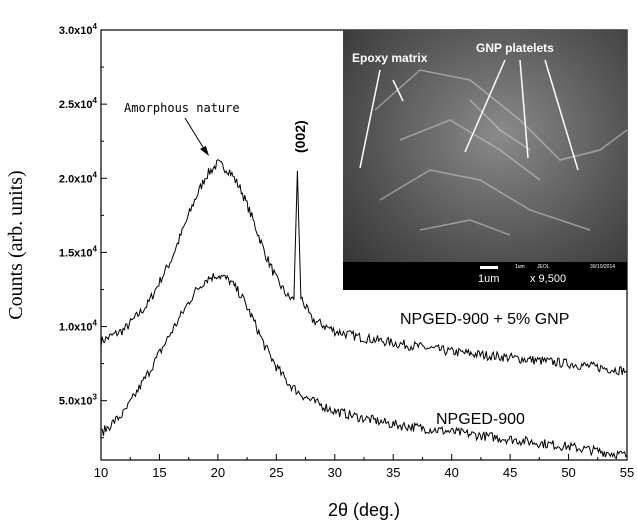 The height and width of the screenshot is (523, 637). I want to click on y-tick-label: 2.0x10⁴, so click(78, 177).